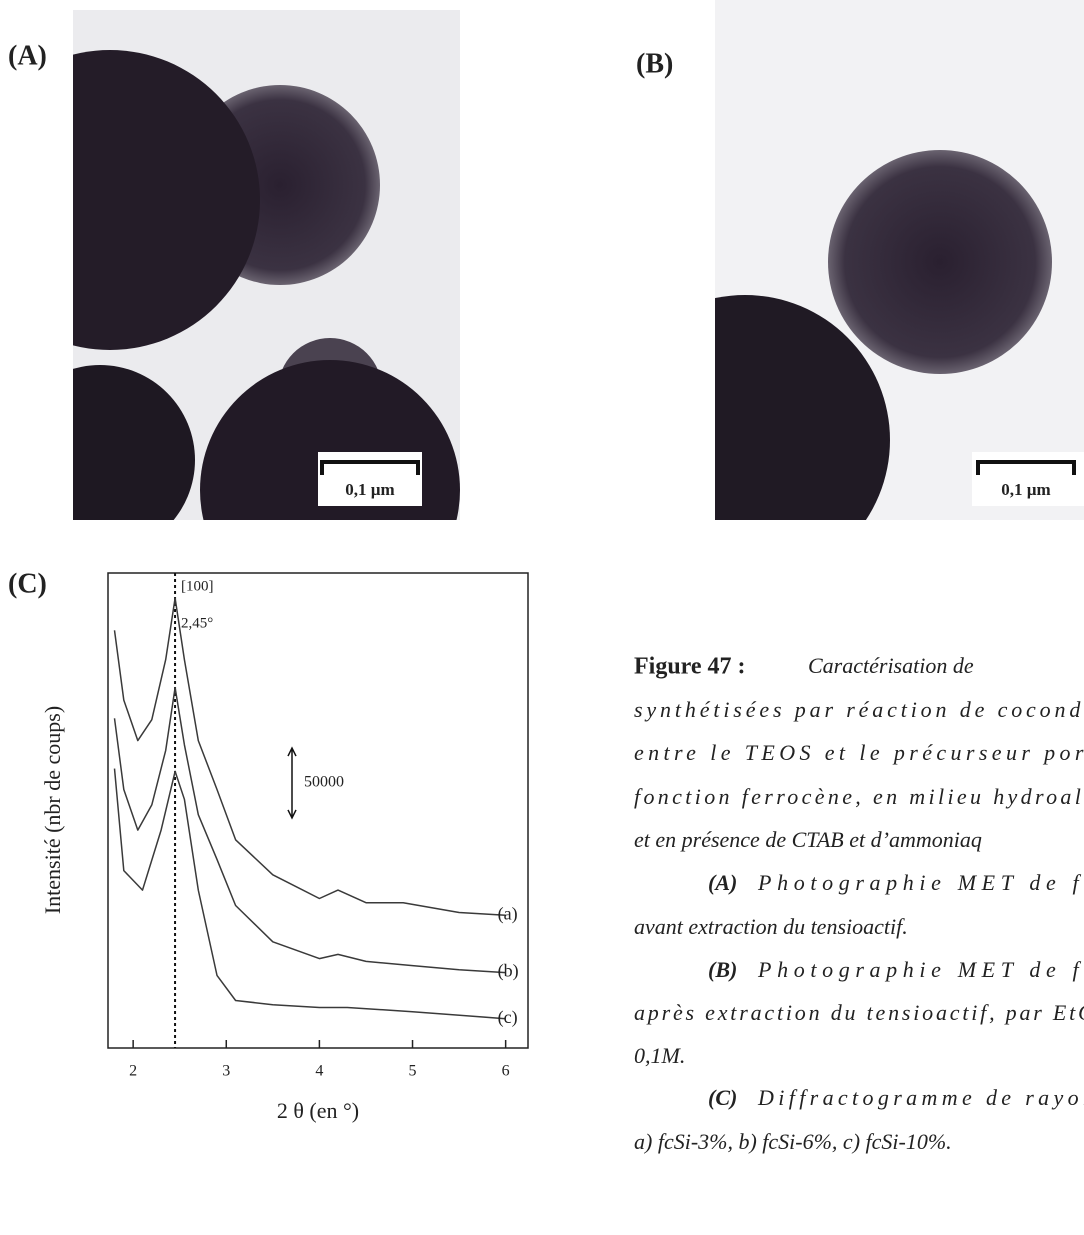  Describe the element at coordinates (654, 63) in the screenshot. I see `panel-label: (B)` at that location.